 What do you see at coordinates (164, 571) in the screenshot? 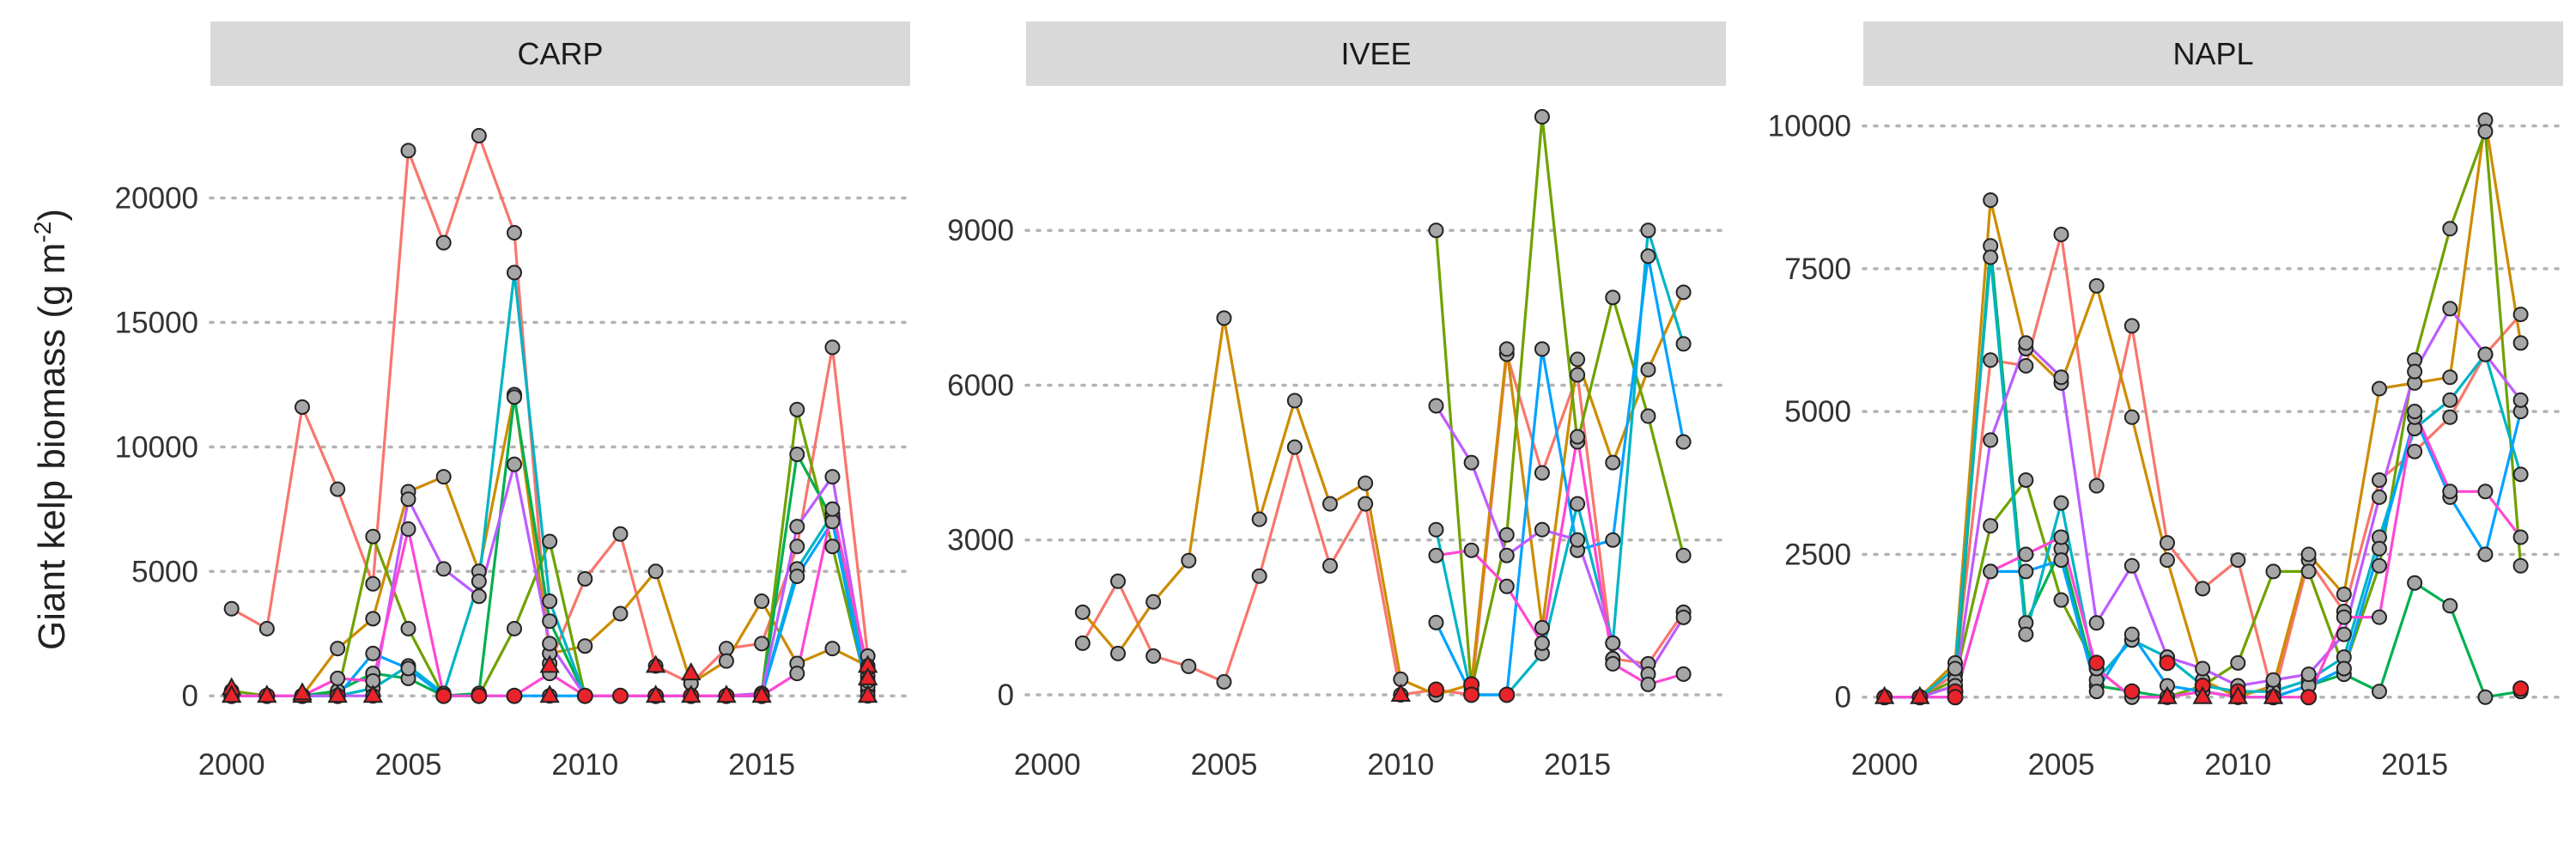
I see `y-tick-label: 5000` at bounding box center [164, 571].